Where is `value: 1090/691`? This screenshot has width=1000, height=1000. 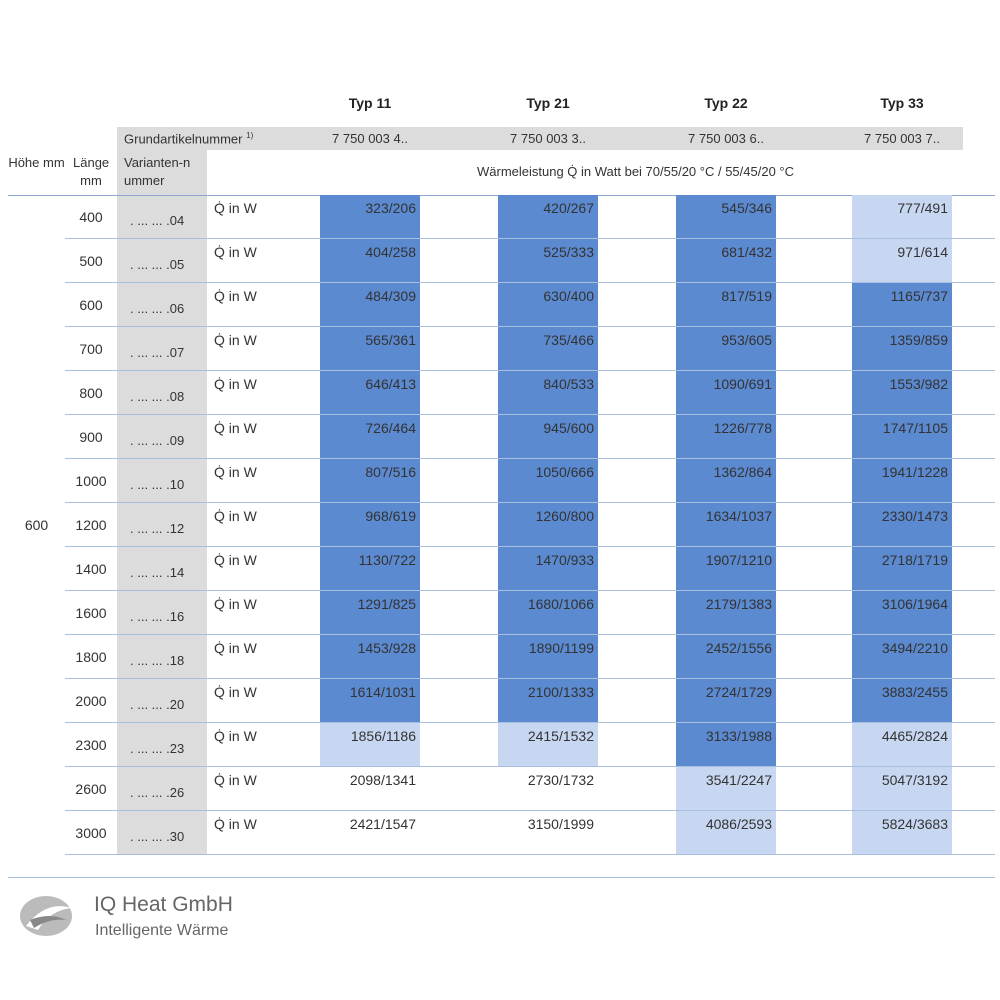
value: 1090/691 is located at coordinates (742, 384).